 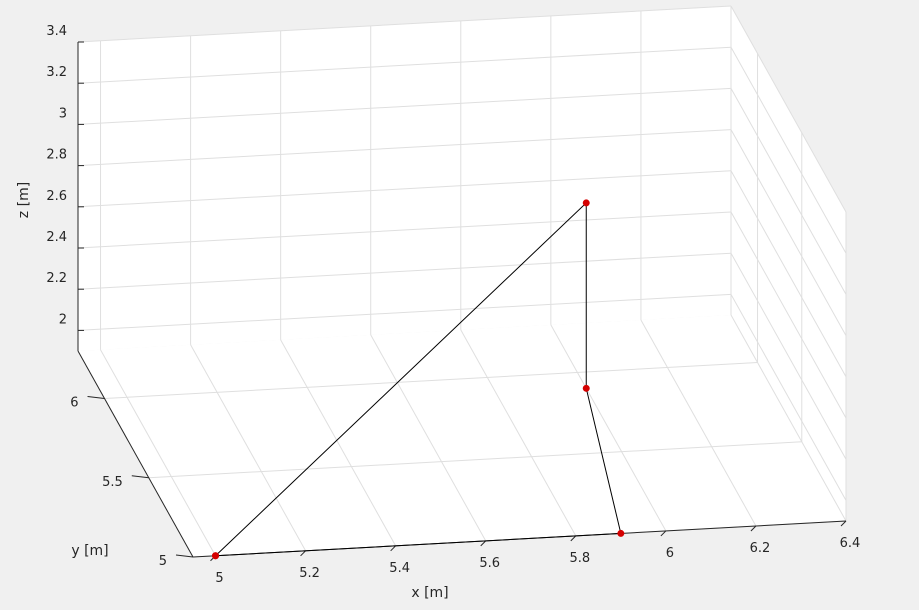 I want to click on x-tick-label: 5.8, so click(x=579, y=558).